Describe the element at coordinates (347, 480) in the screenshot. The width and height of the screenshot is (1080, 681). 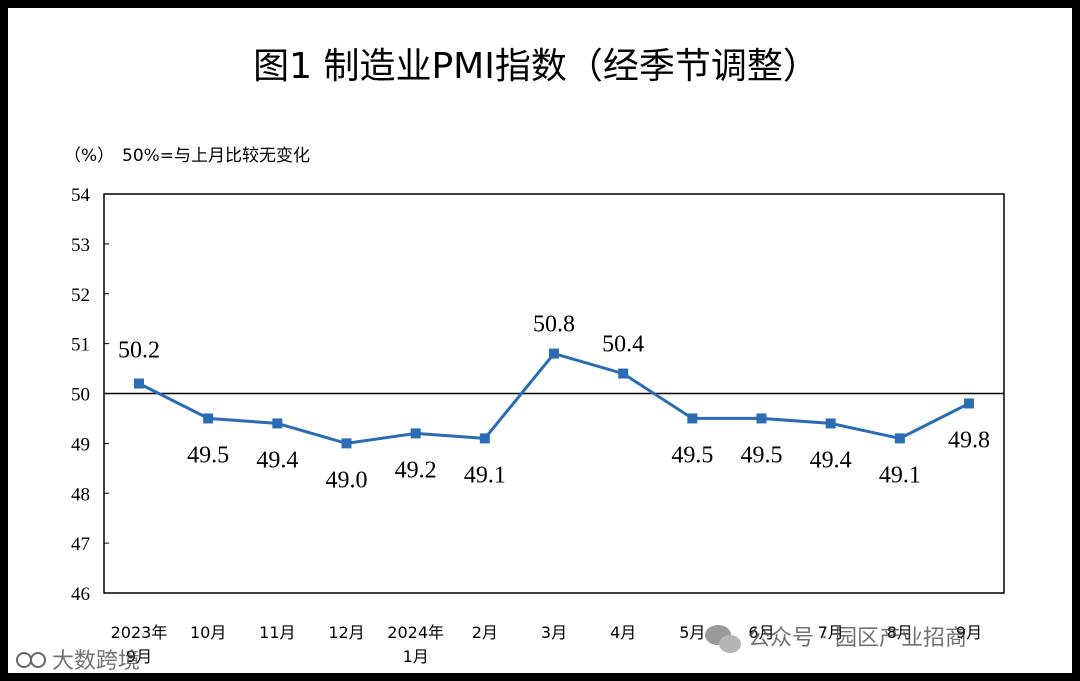
I see `data-label: 49.0` at that location.